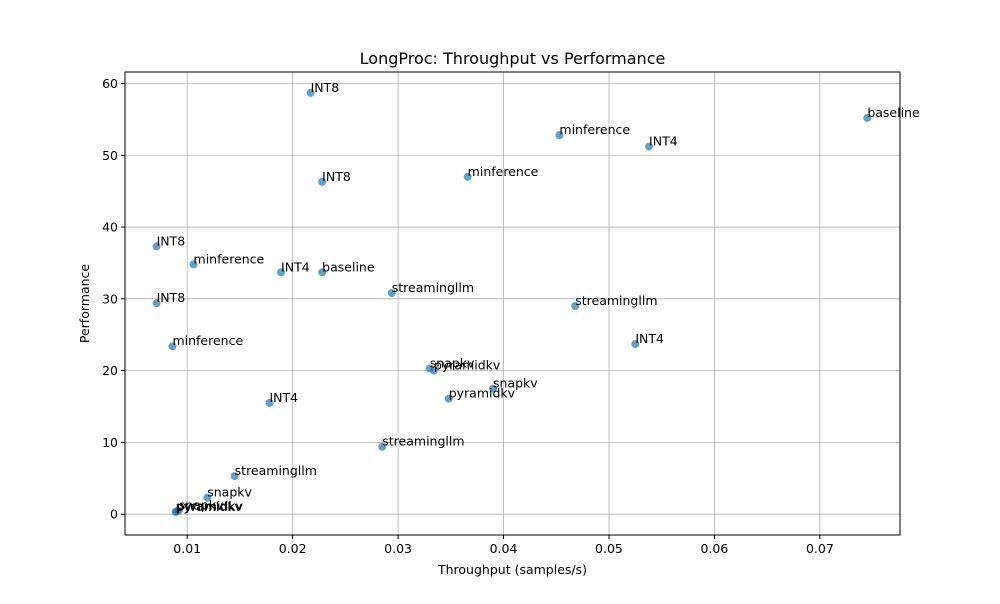  I want to click on x-tick-label: 0.03, so click(398, 548).